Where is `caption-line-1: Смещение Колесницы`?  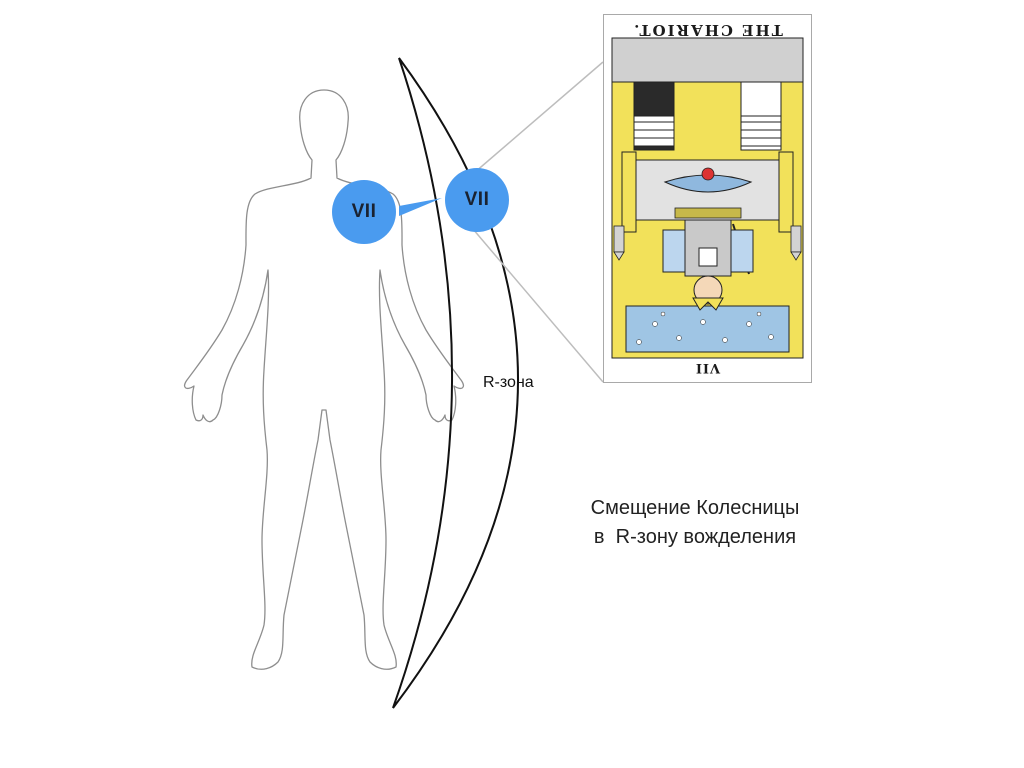 caption-line-1: Смещение Колесницы is located at coordinates (695, 508).